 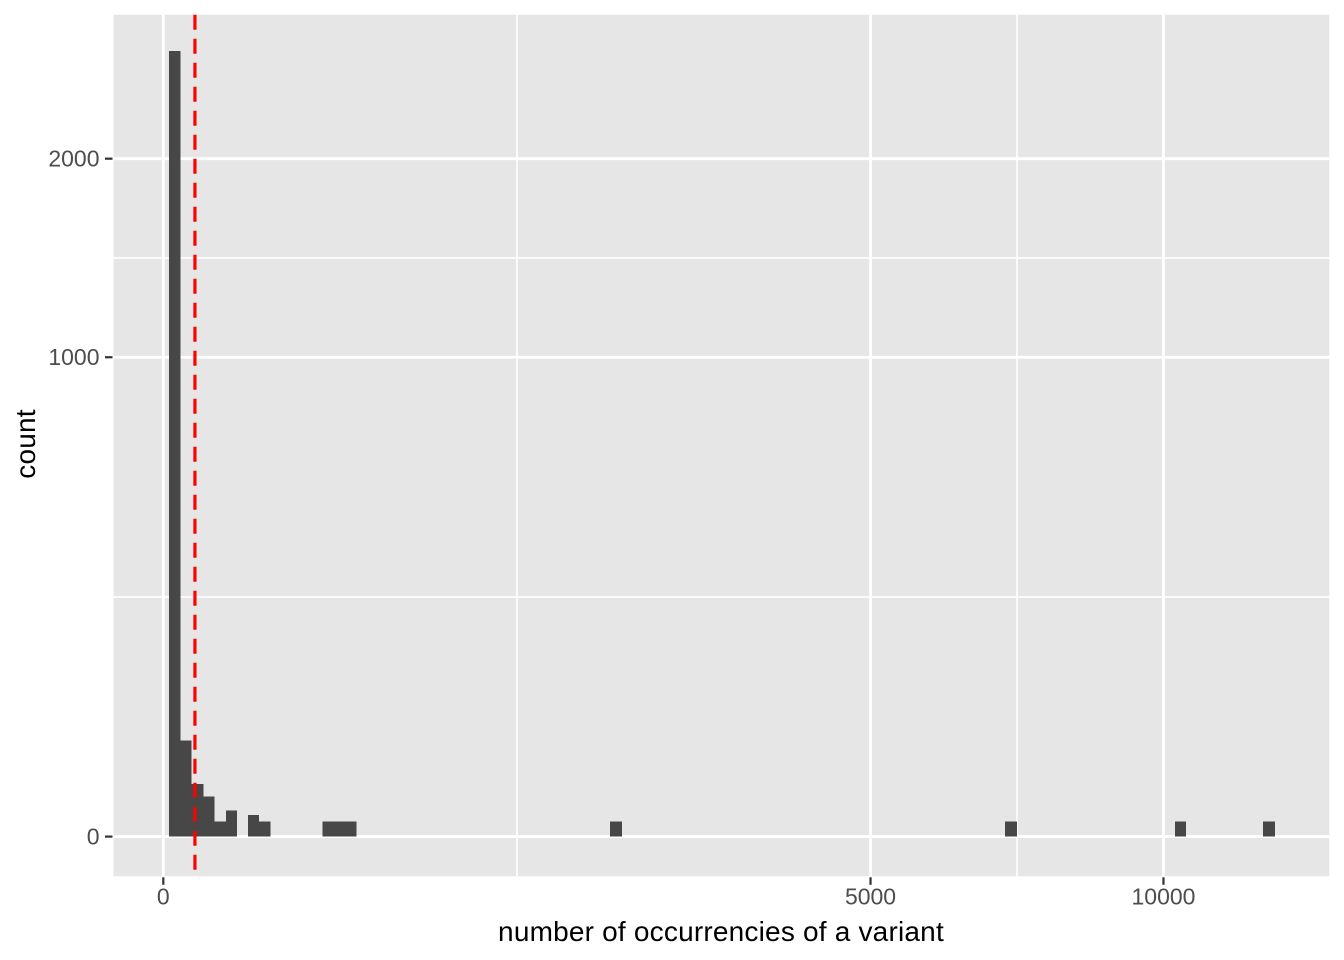 What do you see at coordinates (73, 357) in the screenshot?
I see `y-tick-label: 1000` at bounding box center [73, 357].